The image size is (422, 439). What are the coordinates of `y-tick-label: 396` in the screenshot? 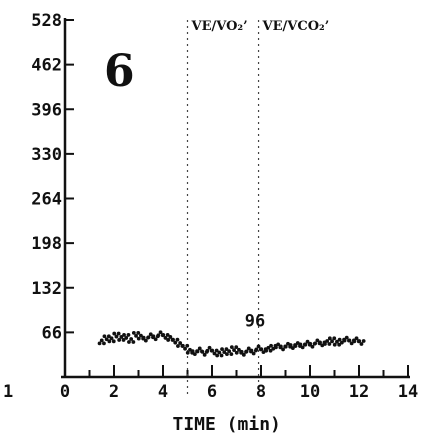 It's located at (46, 110).